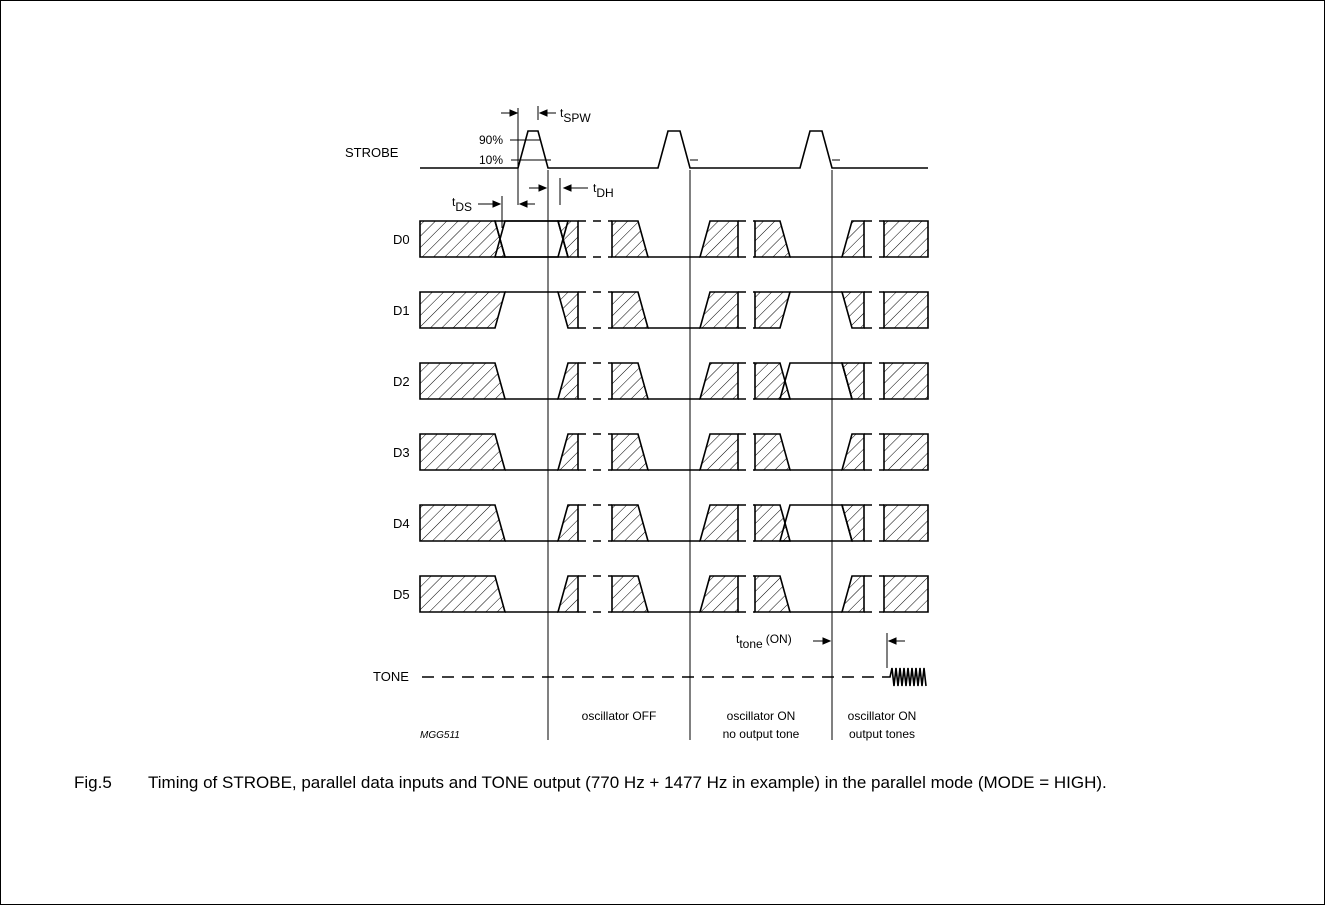 This screenshot has width=1327, height=907. Describe the element at coordinates (761, 734) in the screenshot. I see `region-2-label-line2: no output tone` at that location.